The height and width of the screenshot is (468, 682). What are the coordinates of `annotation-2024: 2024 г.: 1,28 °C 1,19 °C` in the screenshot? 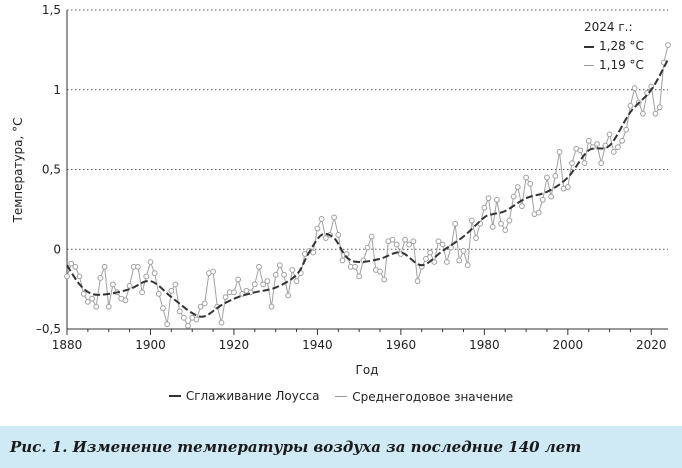 It's located at (614, 46).